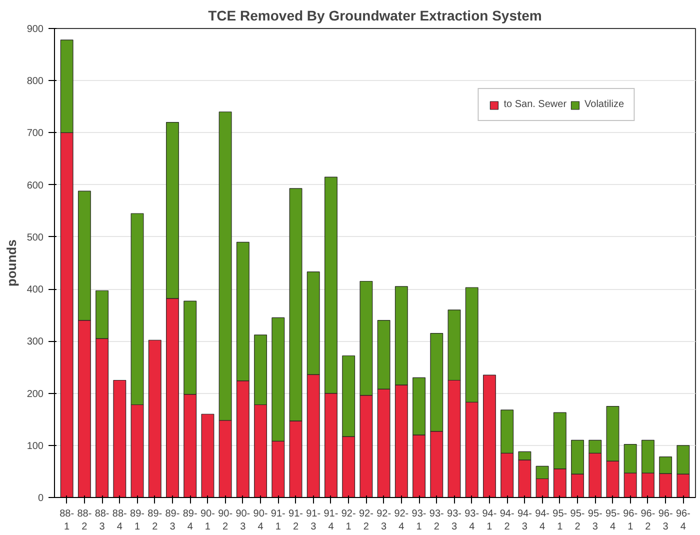 The width and height of the screenshot is (700, 535). What do you see at coordinates (454, 520) in the screenshot?
I see `x-tick-label: 93- 3` at bounding box center [454, 520].